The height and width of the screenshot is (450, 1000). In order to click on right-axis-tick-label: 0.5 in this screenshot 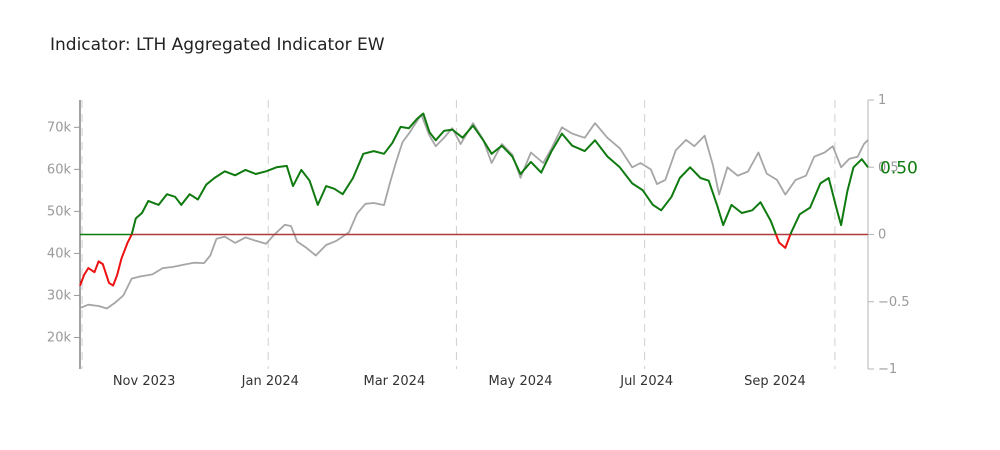, I will do `click(888, 167)`.